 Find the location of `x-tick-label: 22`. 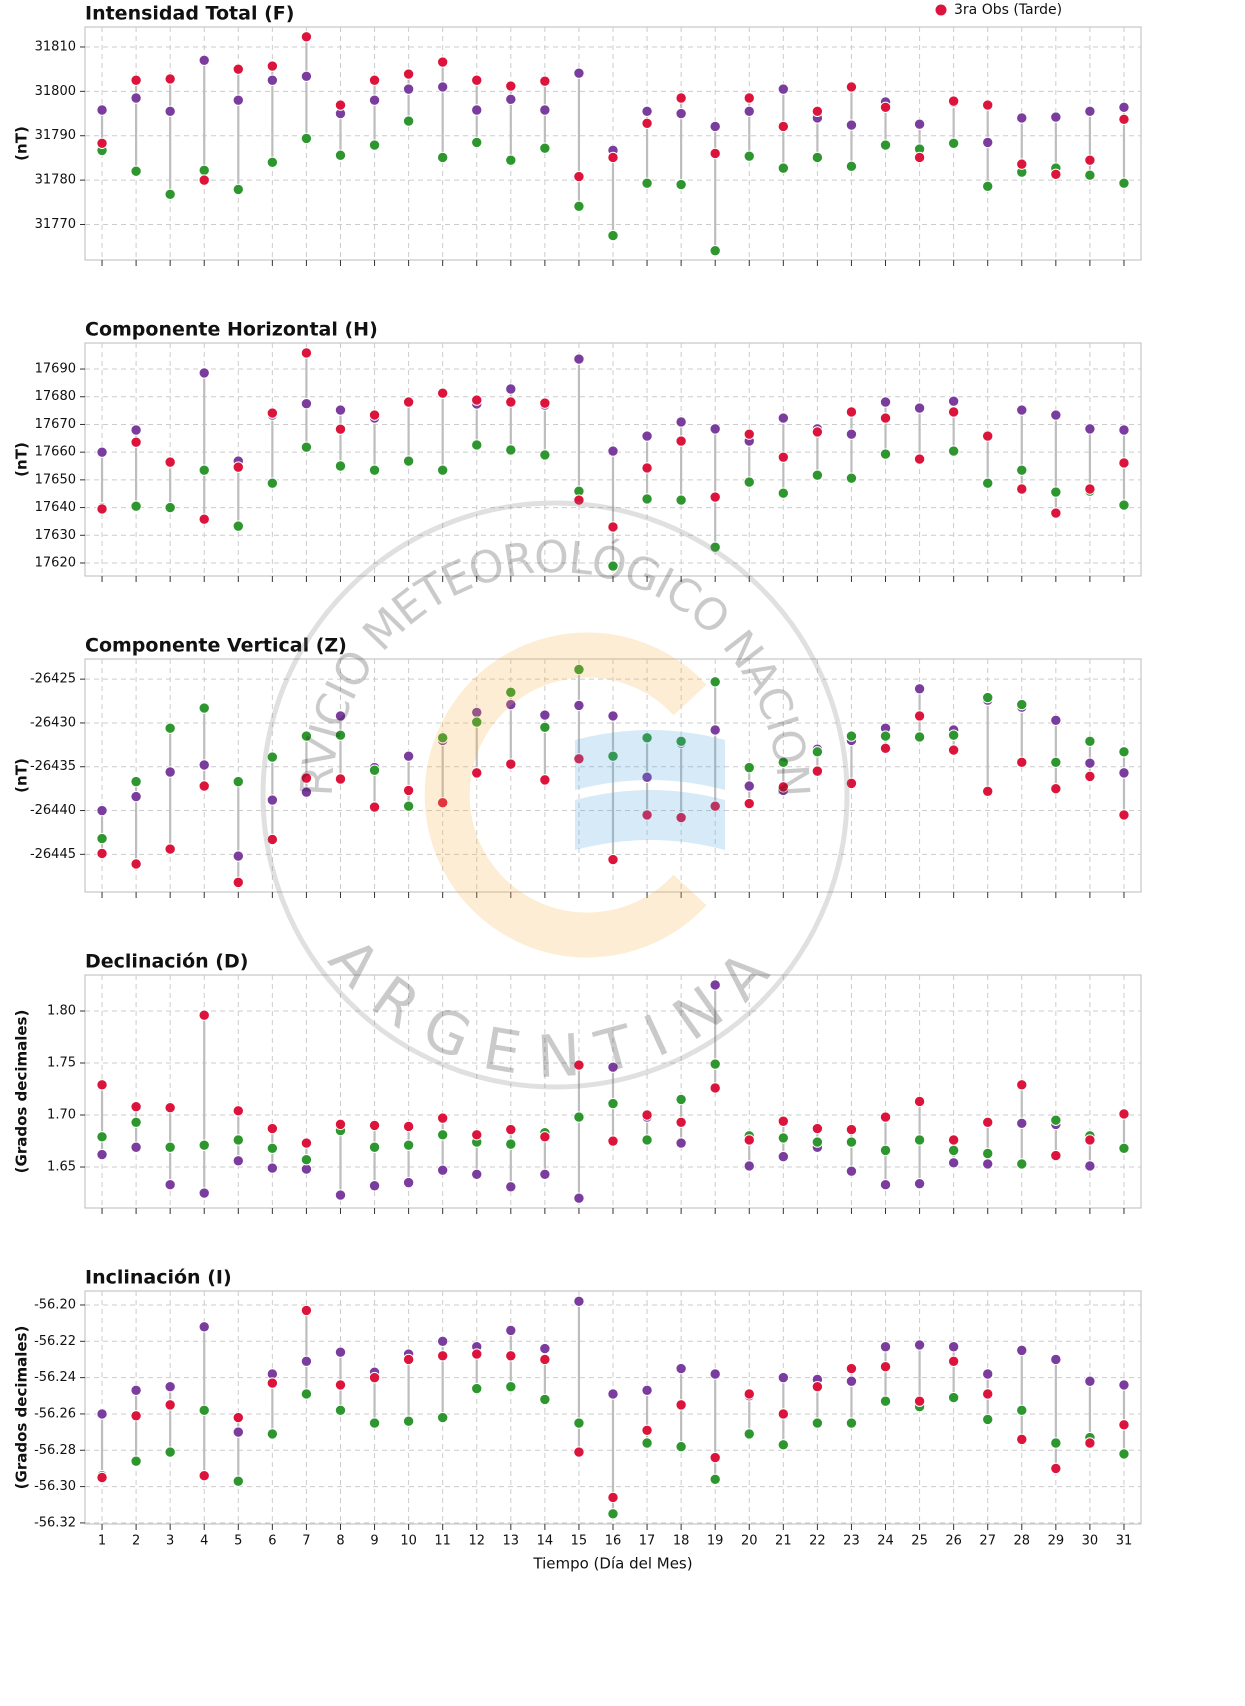

x-tick-label: 22 is located at coordinates (817, 1541).